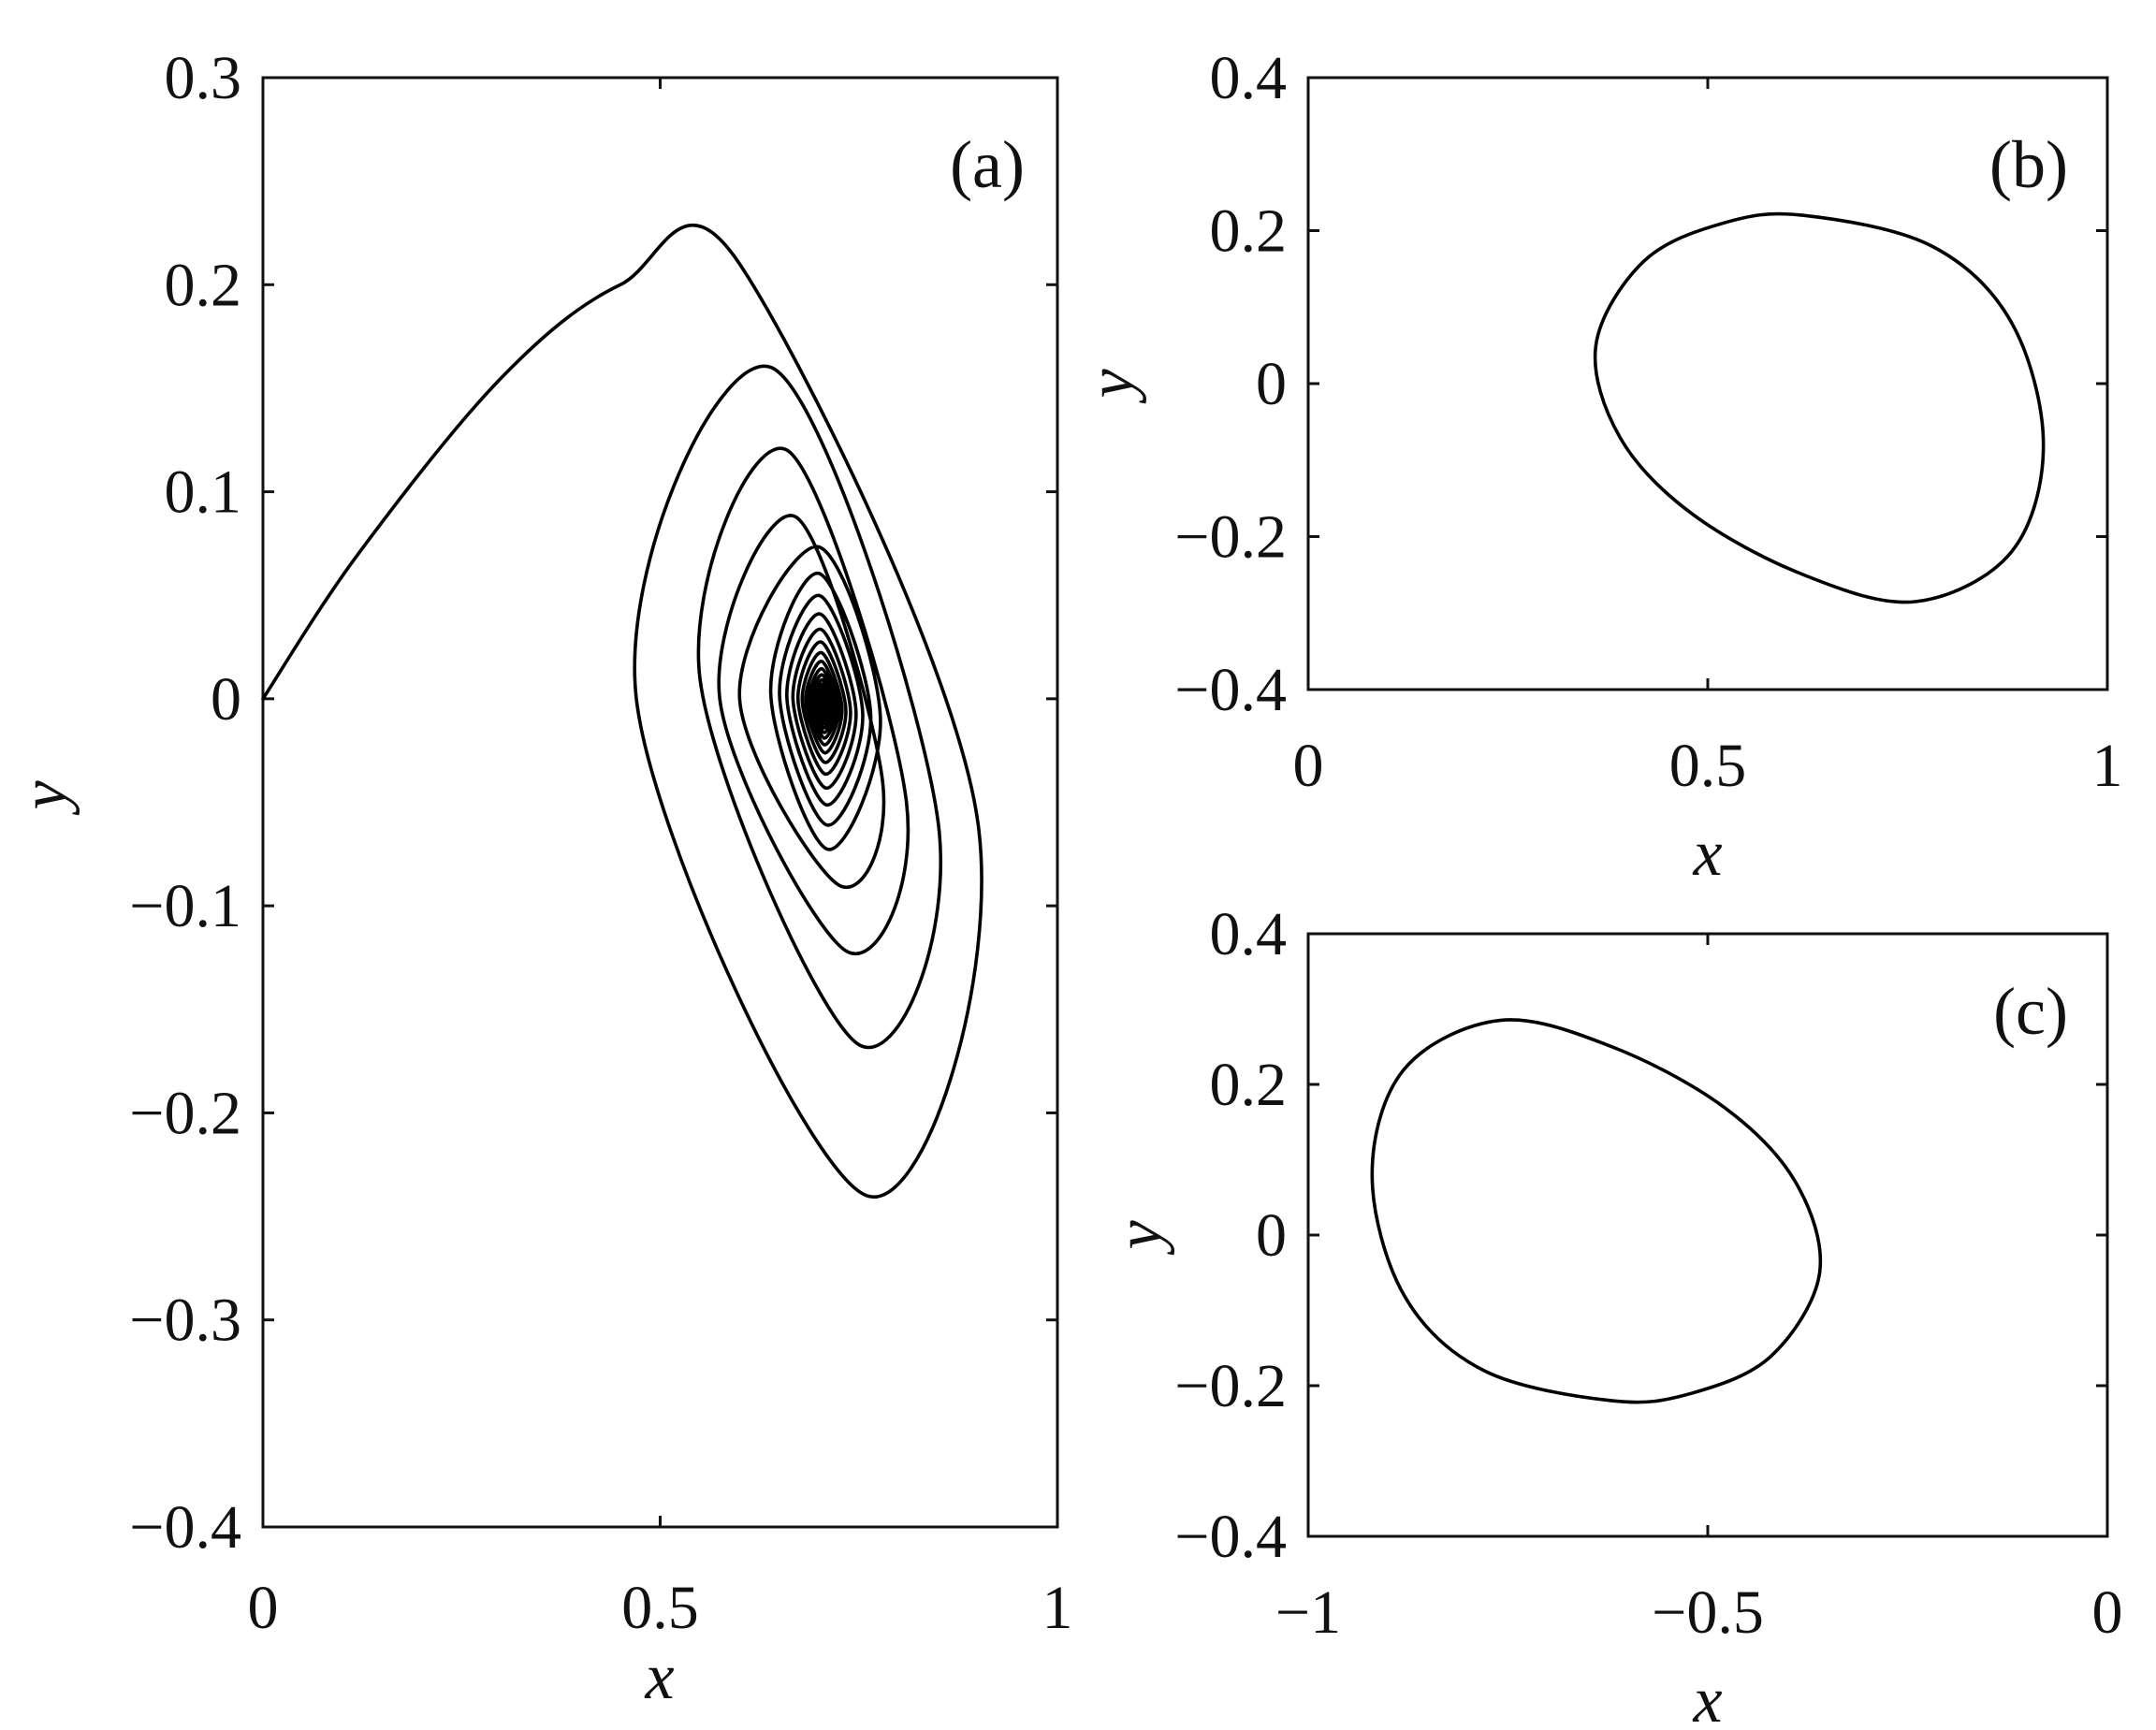 The width and height of the screenshot is (2156, 1730). What do you see at coordinates (1308, 1612) in the screenshot?
I see `x-tick-label: −1` at bounding box center [1308, 1612].